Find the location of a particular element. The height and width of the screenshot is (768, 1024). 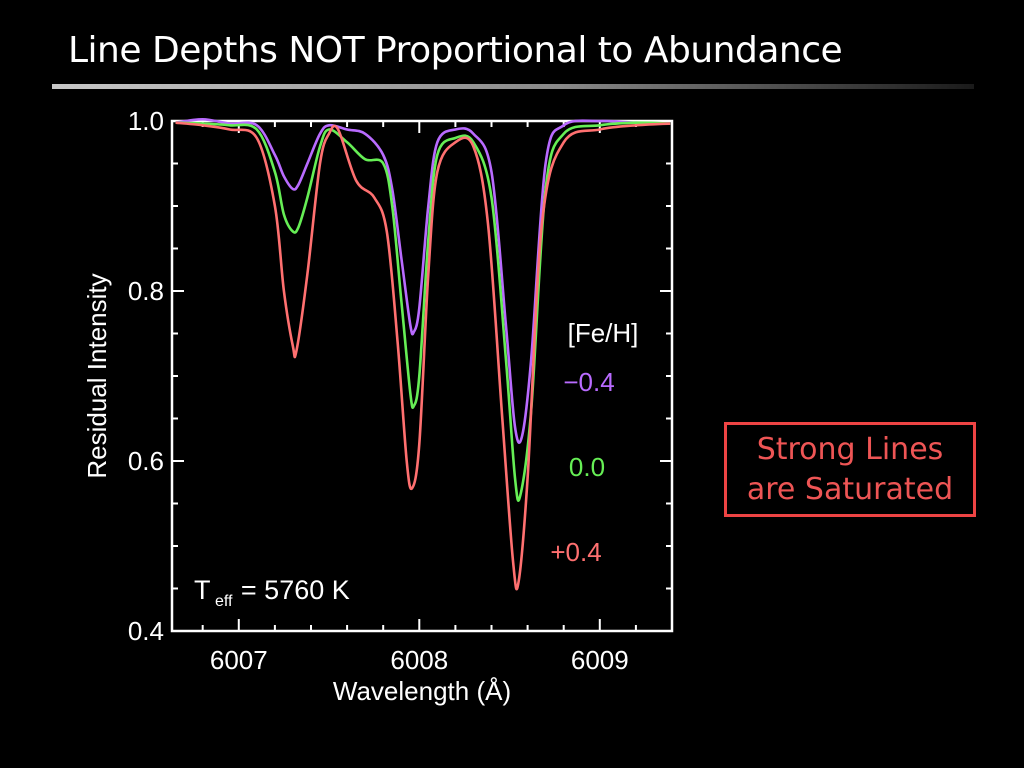

y-tick-label: 0.4 is located at coordinates (146, 631).